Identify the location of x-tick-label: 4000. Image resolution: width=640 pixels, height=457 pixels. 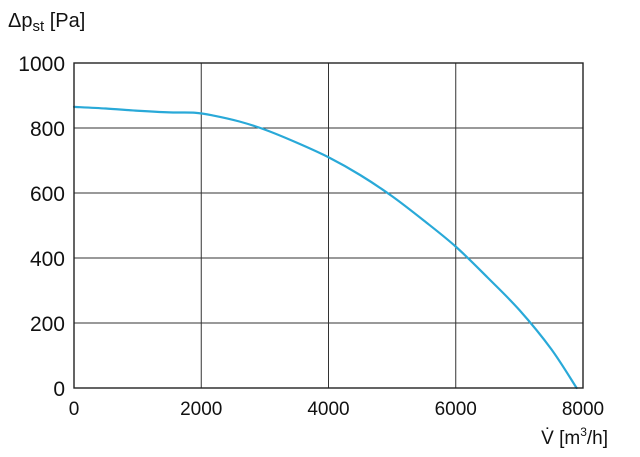
(328, 409).